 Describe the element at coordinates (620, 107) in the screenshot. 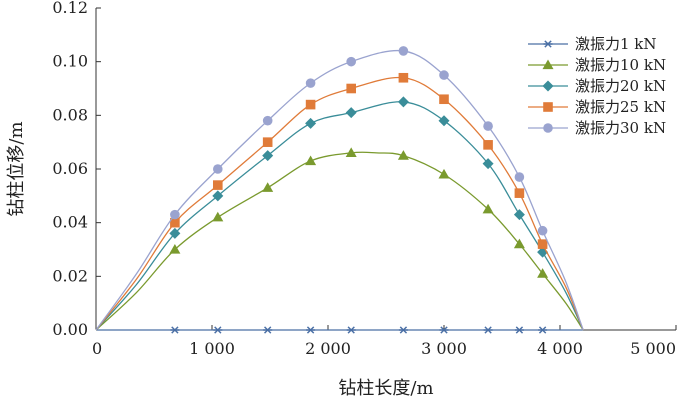

I see `legend-label: 激振力25 kN` at that location.